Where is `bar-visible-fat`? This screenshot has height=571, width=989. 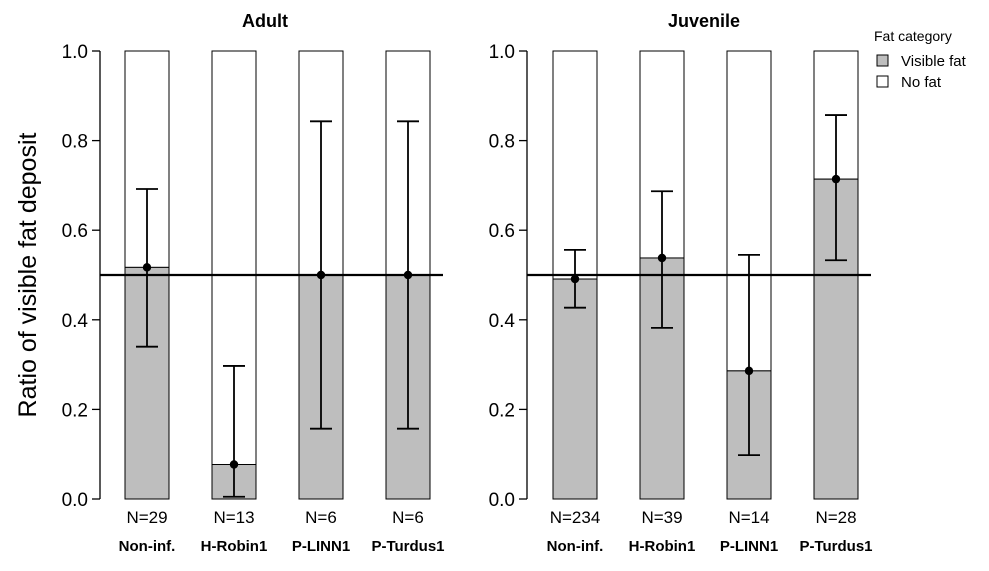
bar-visible-fat is located at coordinates (575, 389).